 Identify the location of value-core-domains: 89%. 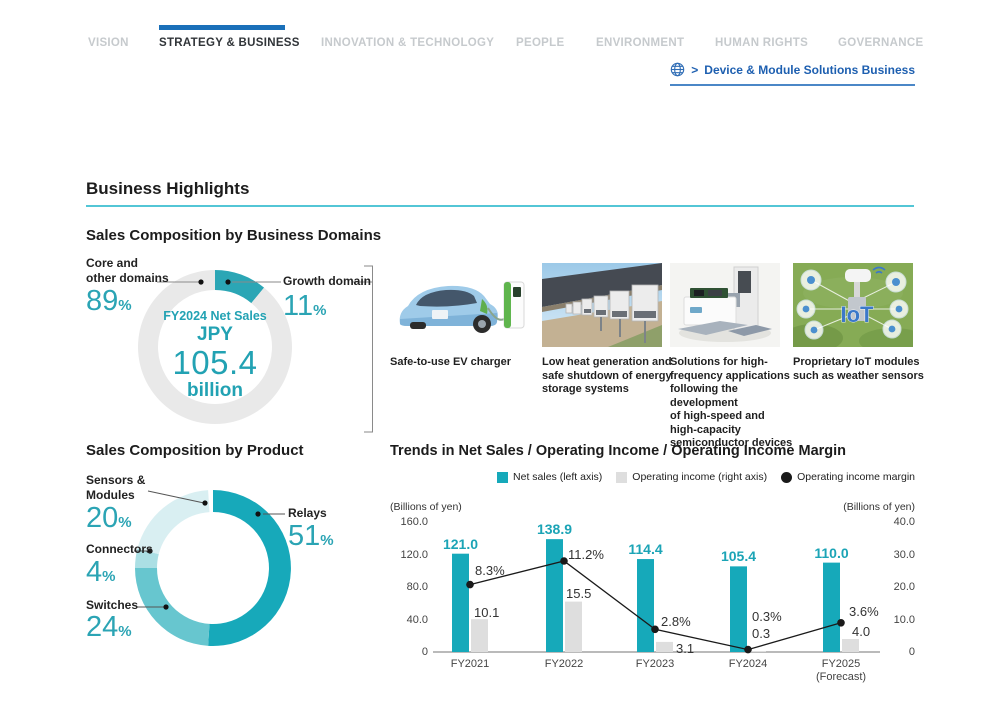
(109, 301).